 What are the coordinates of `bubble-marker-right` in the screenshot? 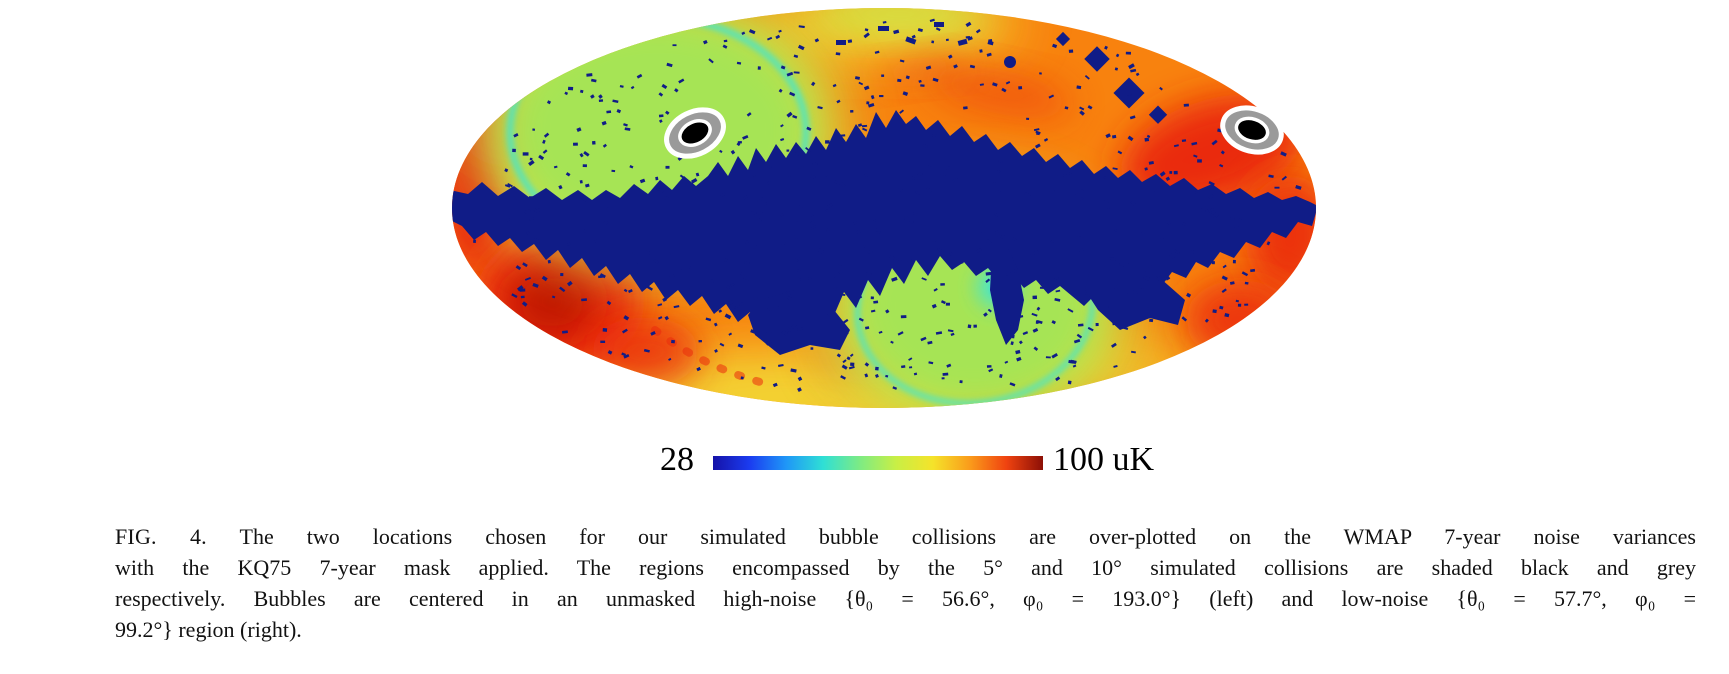 It's located at (1252, 130).